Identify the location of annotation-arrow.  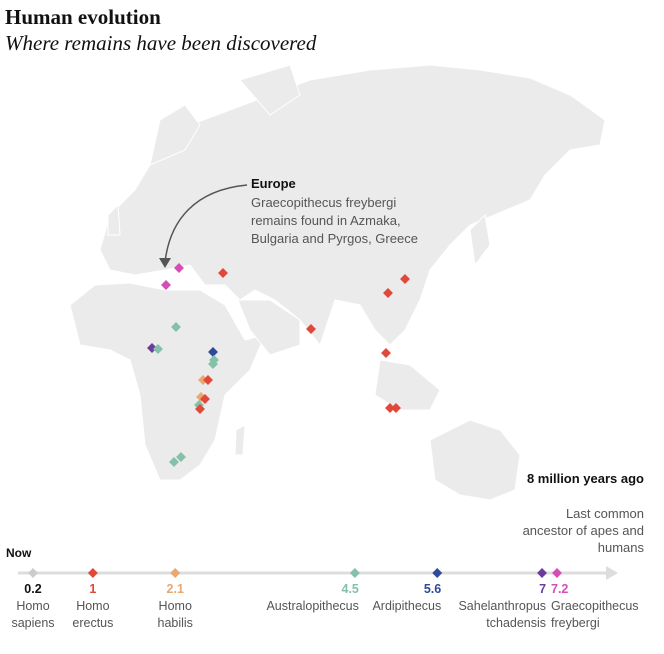
(206, 223).